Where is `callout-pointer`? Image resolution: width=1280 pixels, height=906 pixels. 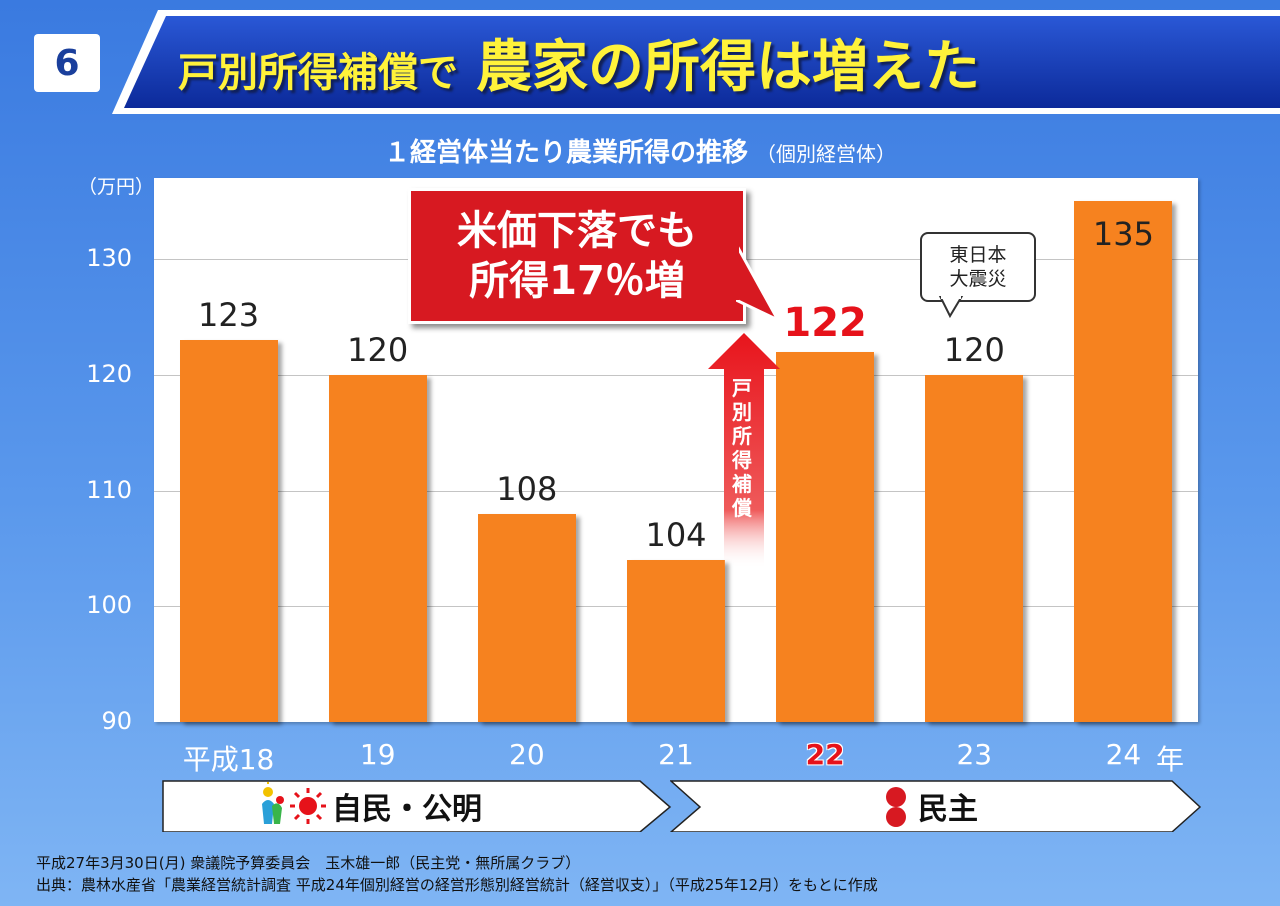 callout-pointer is located at coordinates (759, 284).